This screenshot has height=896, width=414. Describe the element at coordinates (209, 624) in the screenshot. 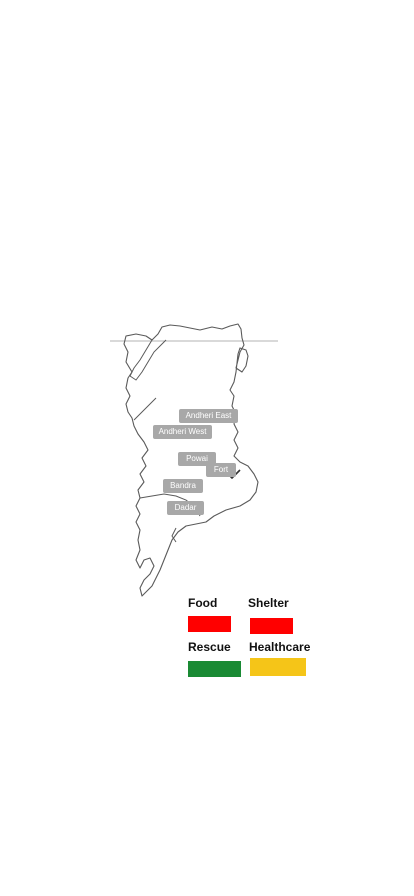

I see `legend-swatch-food` at that location.